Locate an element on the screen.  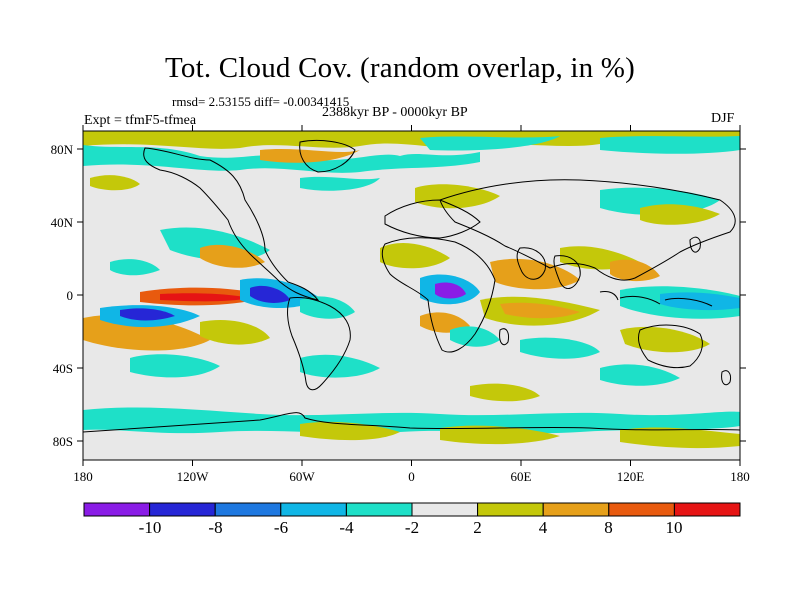
anomaly-antarctic-cyan is located at coordinates (411, 420).